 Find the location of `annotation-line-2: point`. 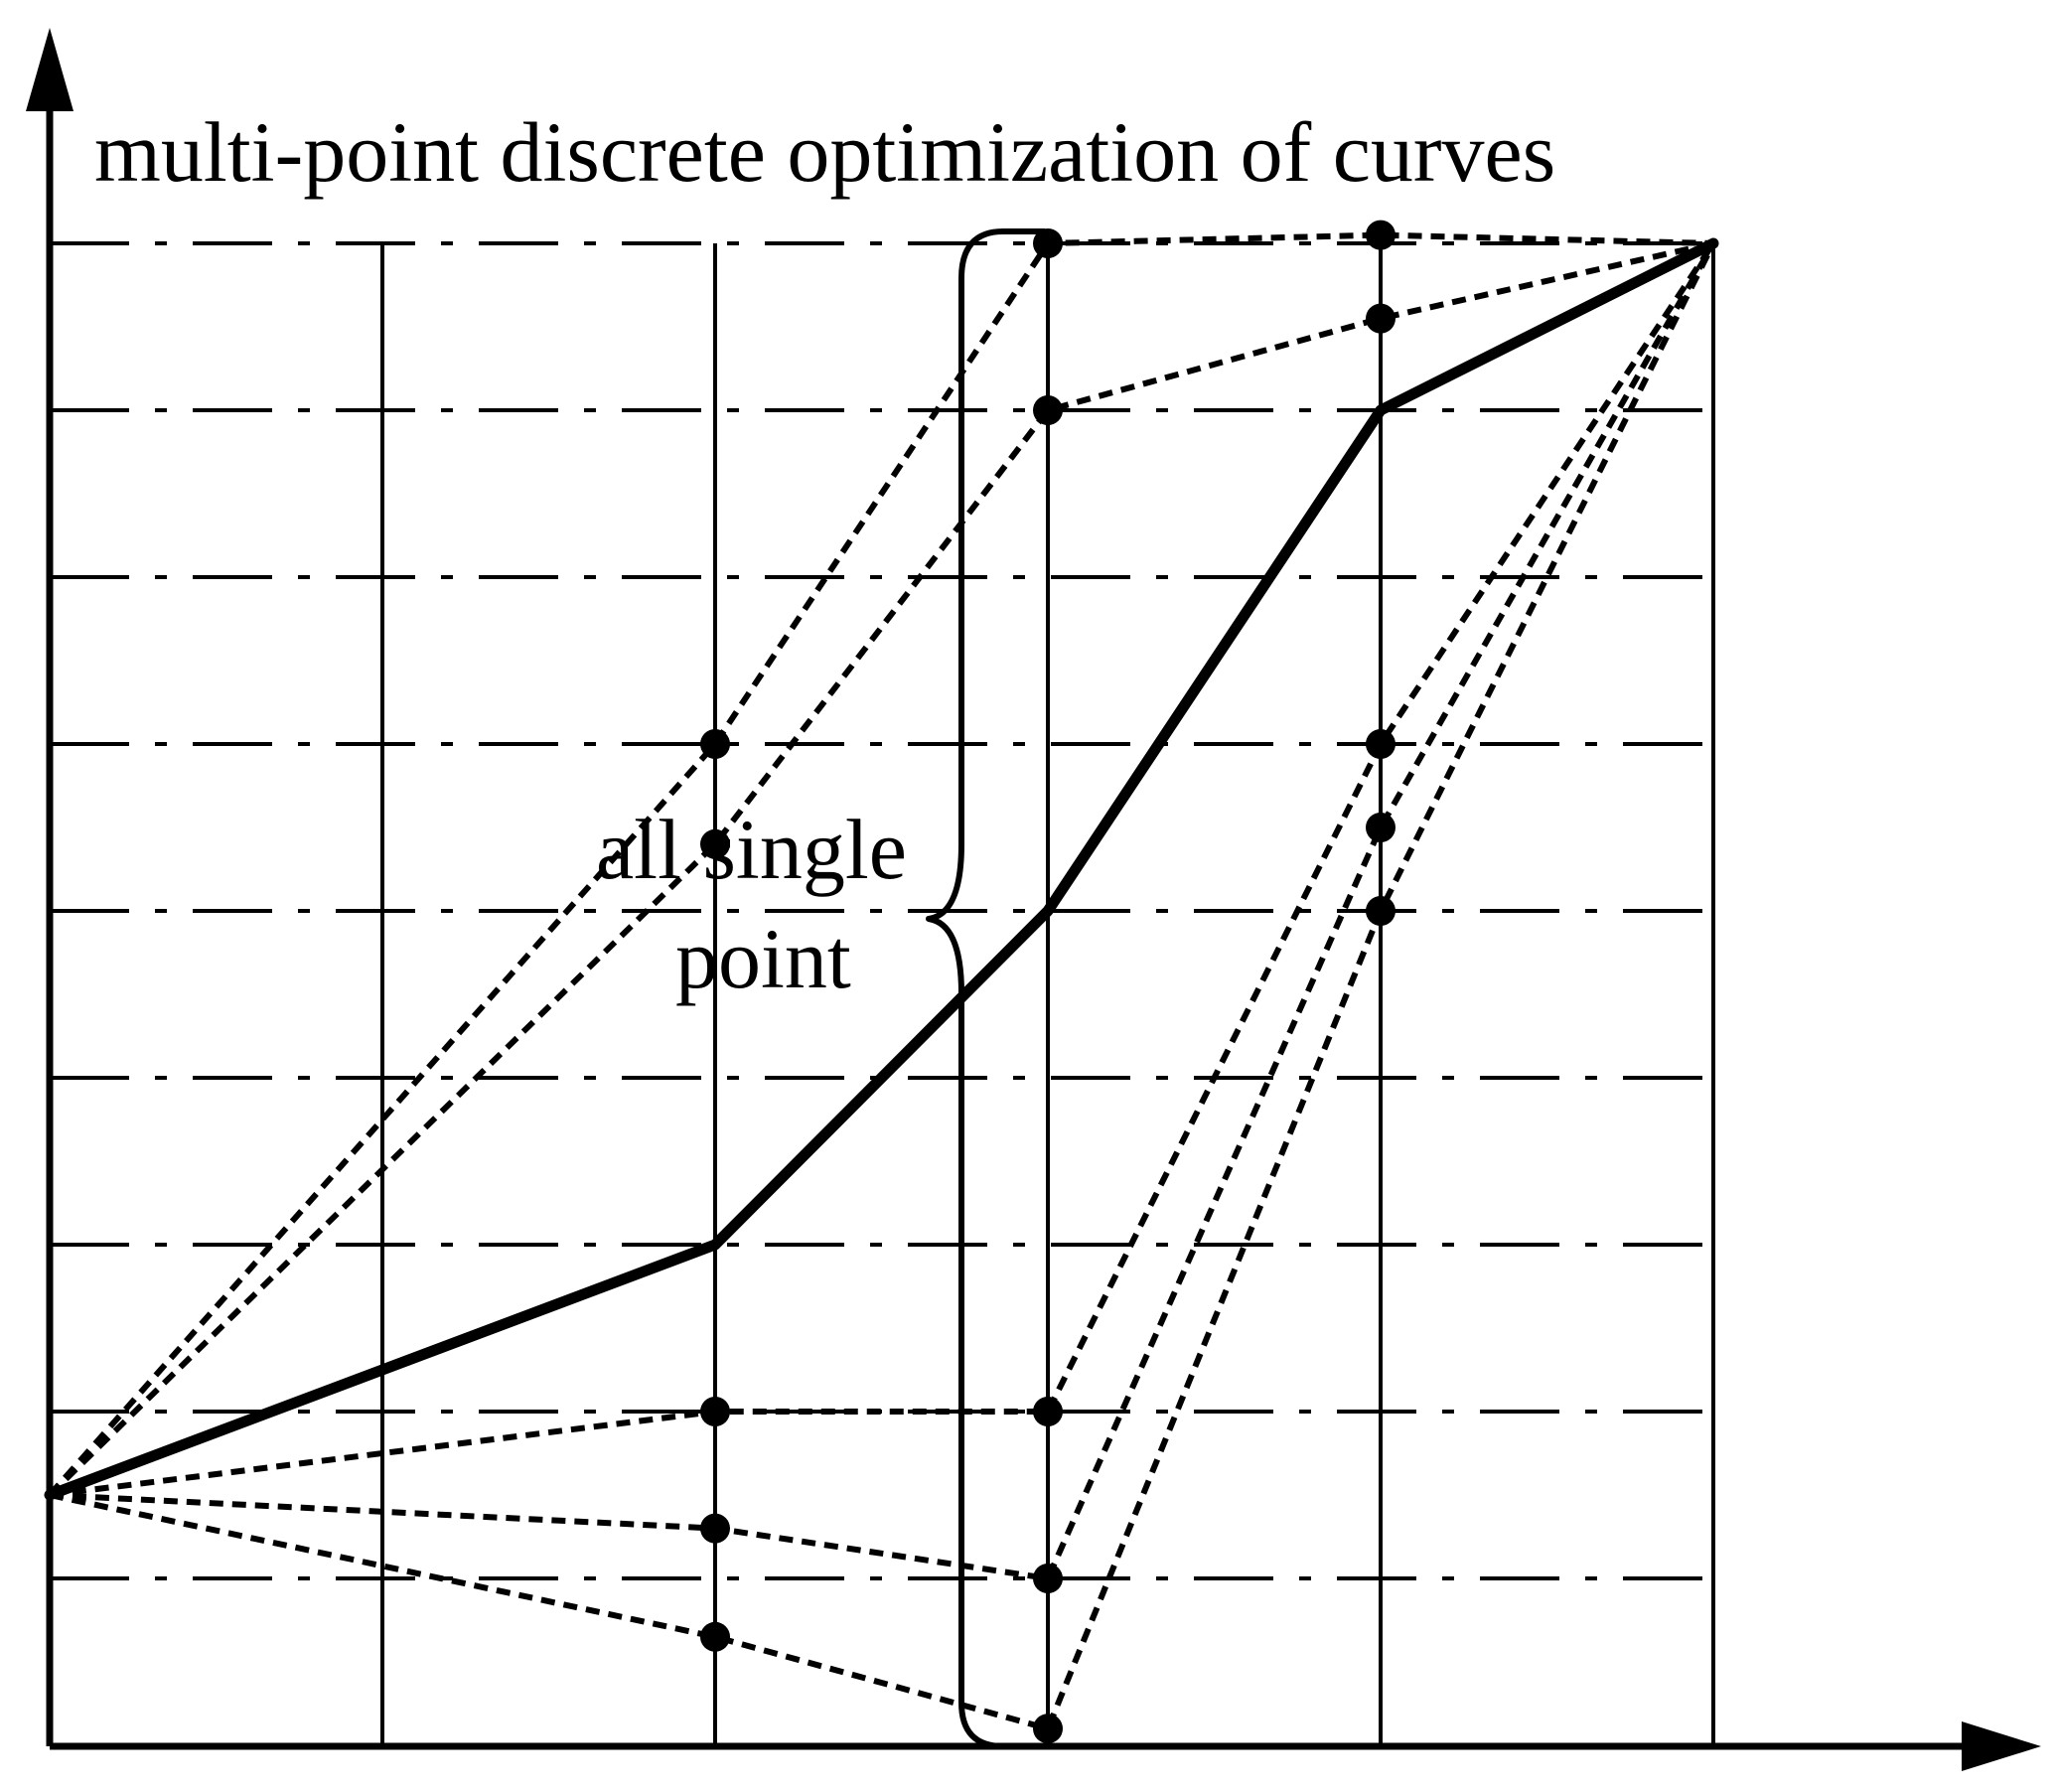

annotation-line-2: point is located at coordinates (763, 959).